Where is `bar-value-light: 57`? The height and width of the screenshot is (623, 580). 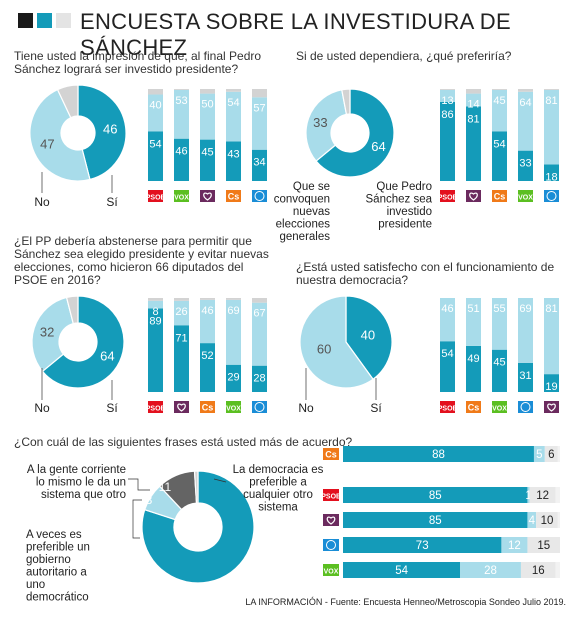
bar-value-light: 57 is located at coordinates (259, 108).